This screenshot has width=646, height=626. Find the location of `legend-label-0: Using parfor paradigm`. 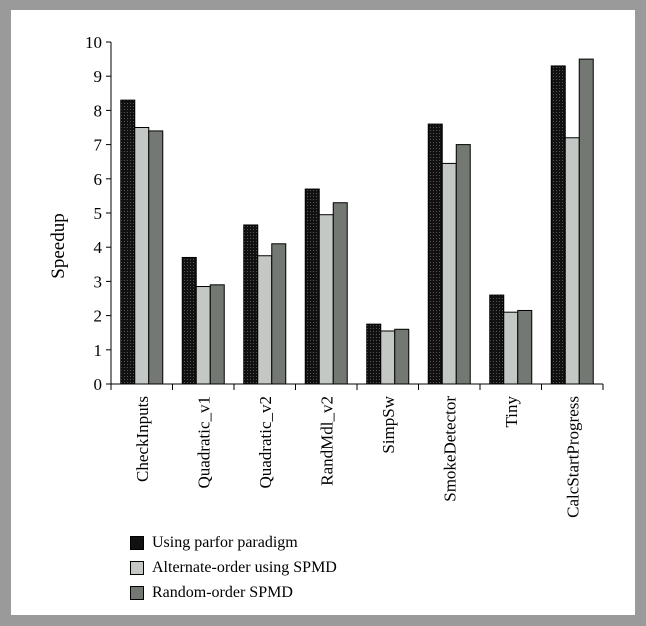

legend-label-0: Using parfor paradigm is located at coordinates (225, 542).